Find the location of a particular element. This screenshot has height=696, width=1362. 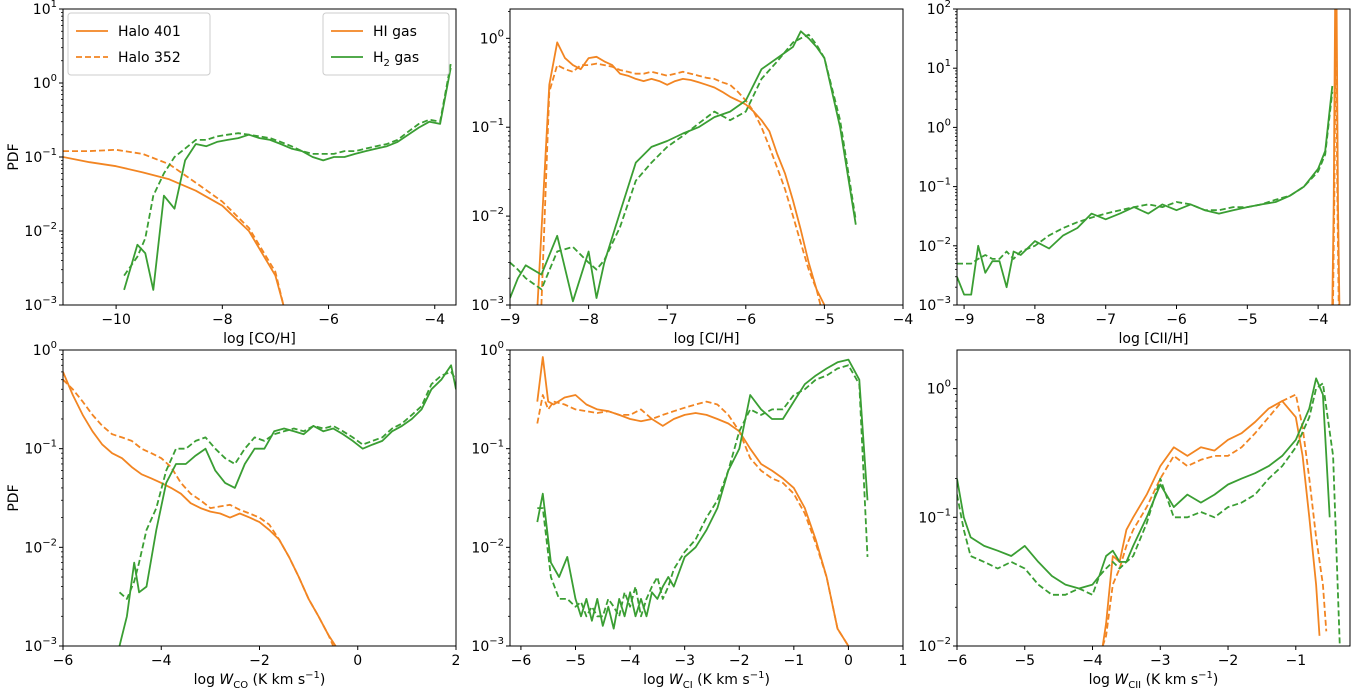

x-tick-label: 2 is located at coordinates (456, 661).